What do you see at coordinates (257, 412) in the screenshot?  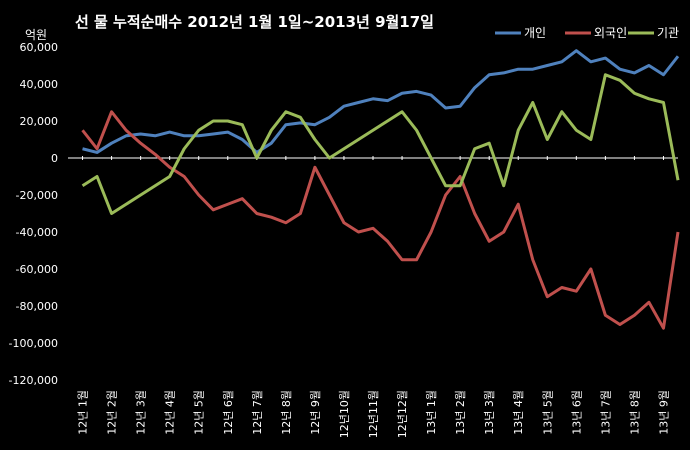 I see `x-tick-label: 12년 7월` at bounding box center [257, 412].